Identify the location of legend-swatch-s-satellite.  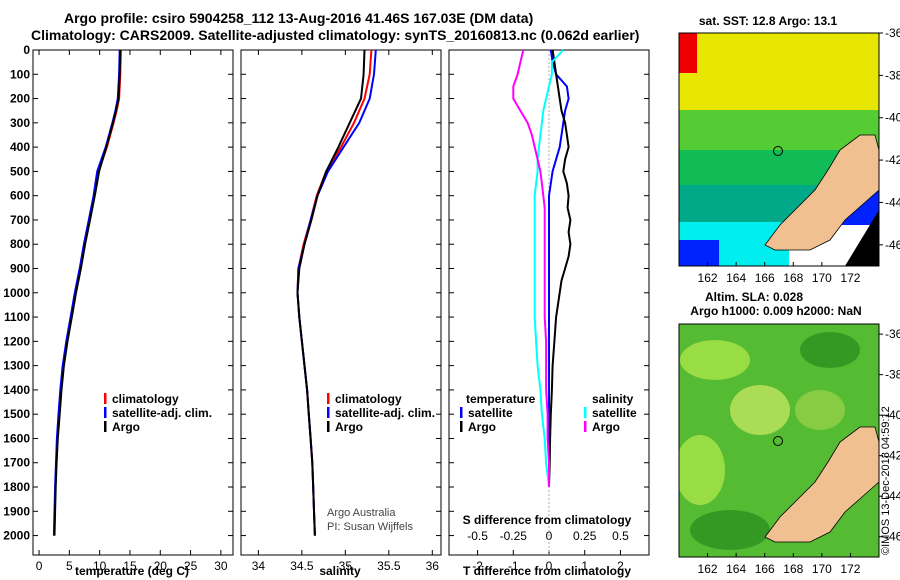
(585, 412).